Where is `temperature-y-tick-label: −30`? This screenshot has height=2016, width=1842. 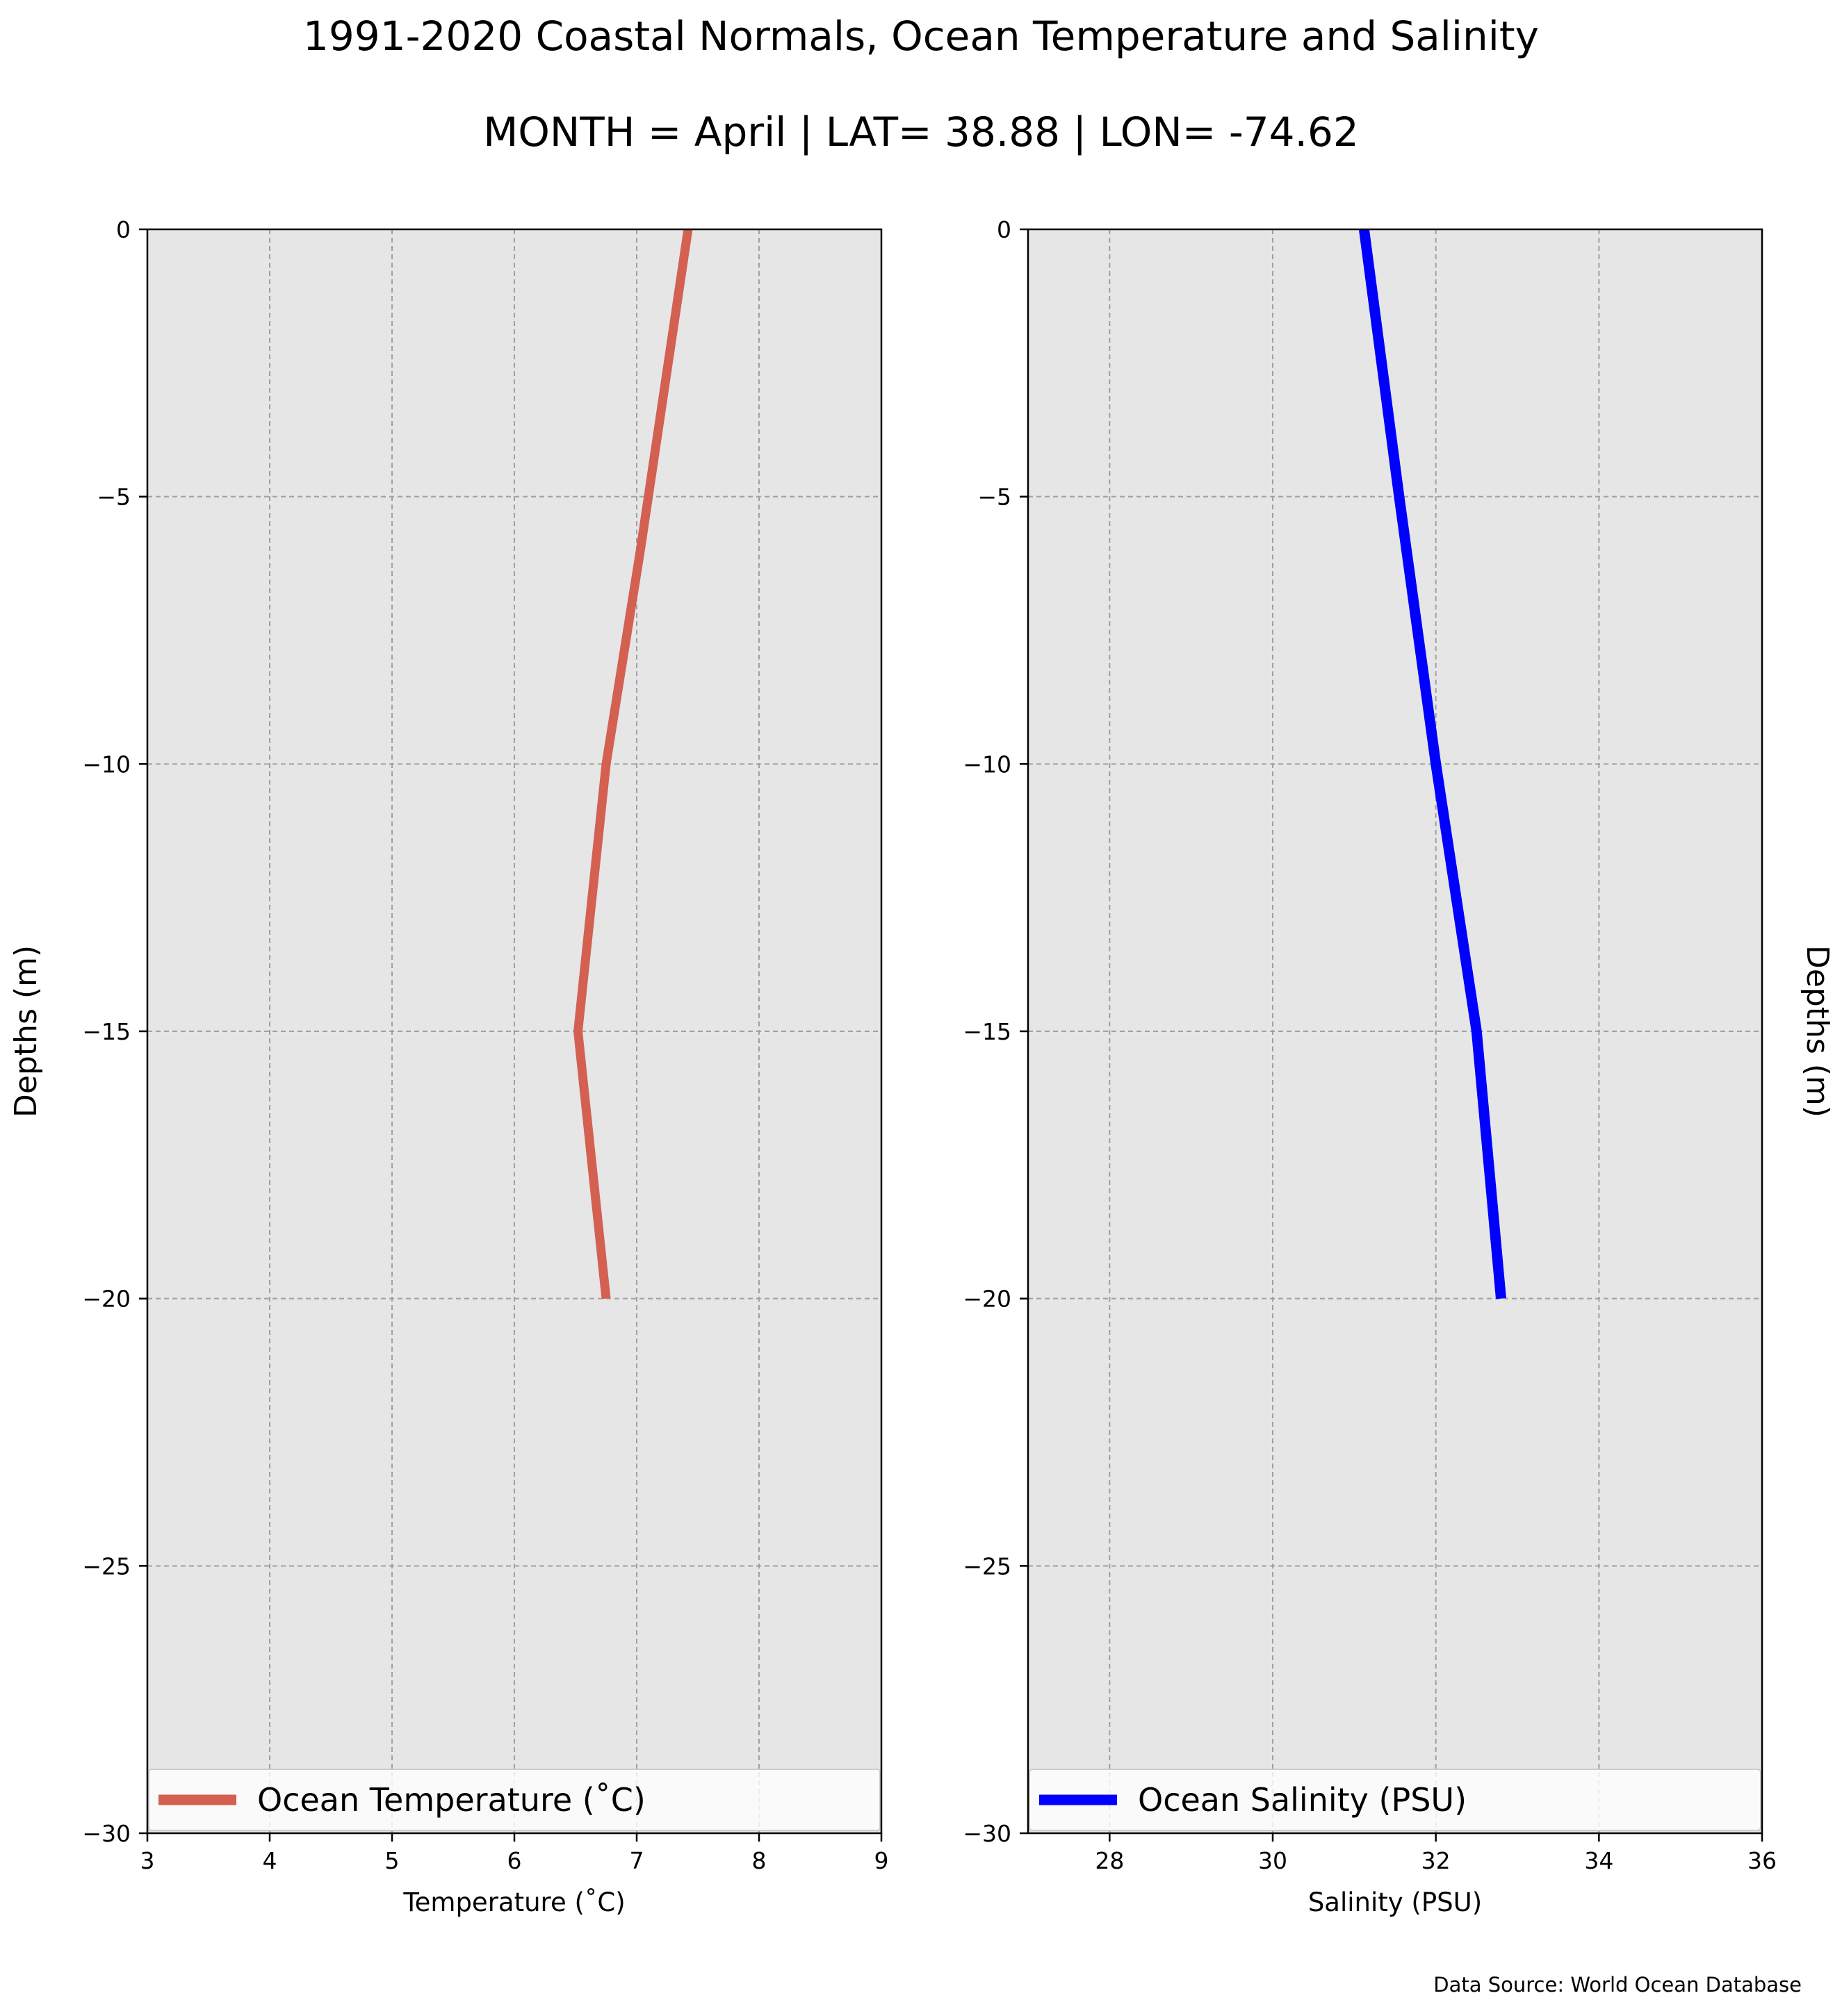 temperature-y-tick-label: −30 is located at coordinates (107, 1834).